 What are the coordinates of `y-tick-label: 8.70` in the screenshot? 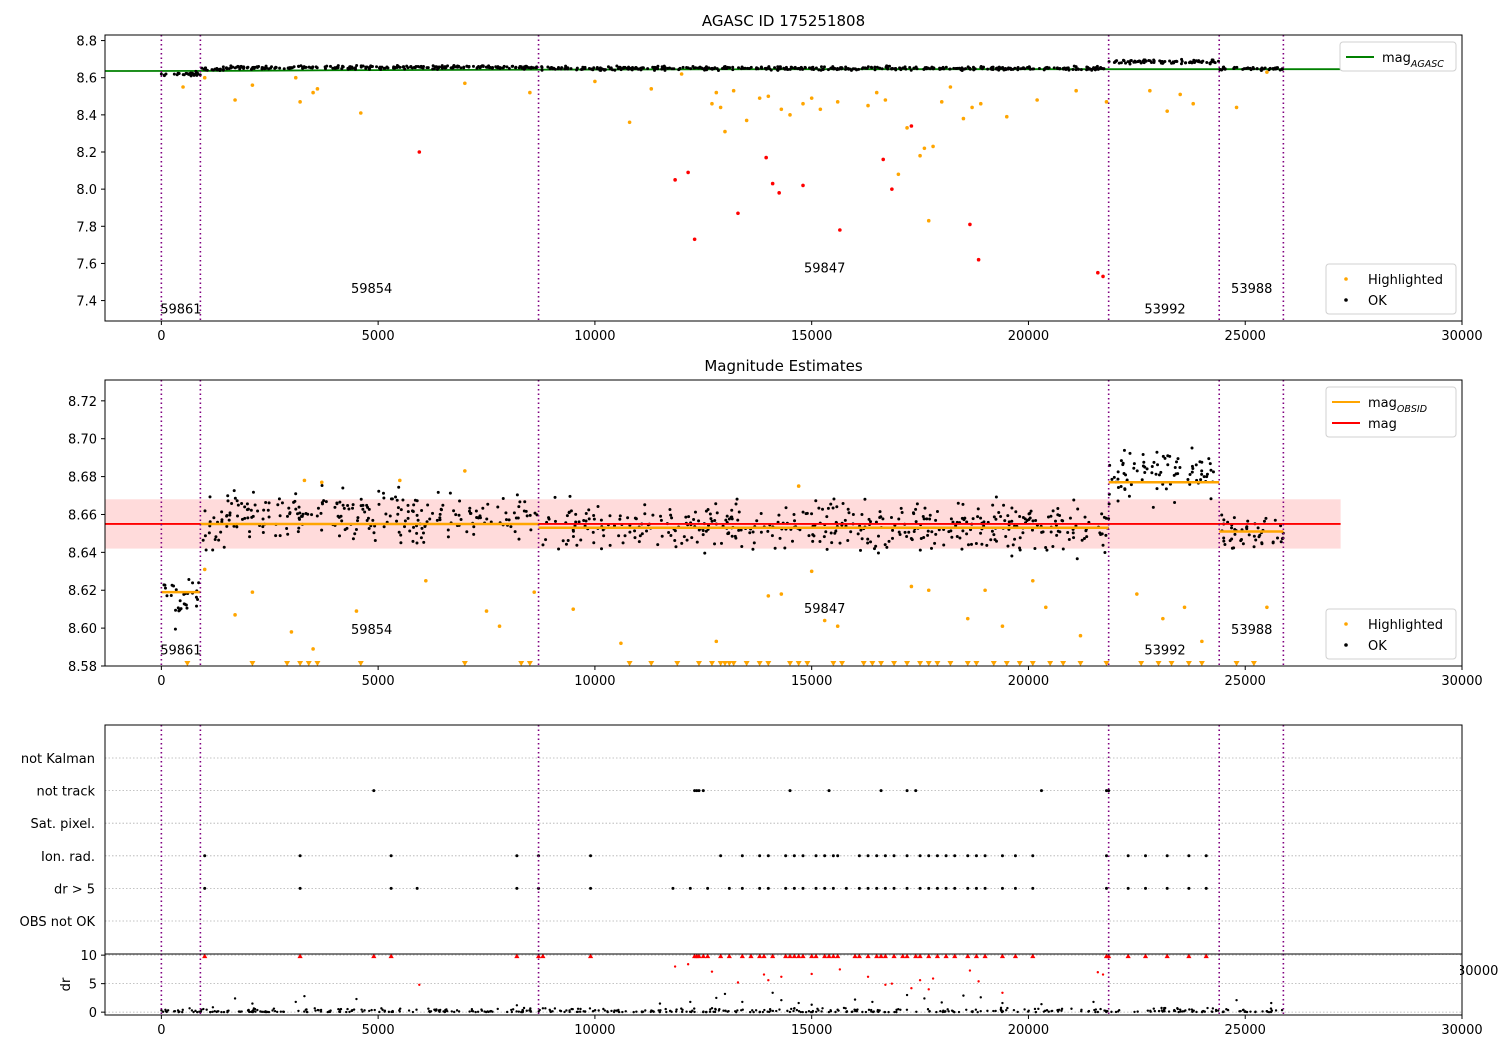 It's located at (82, 440).